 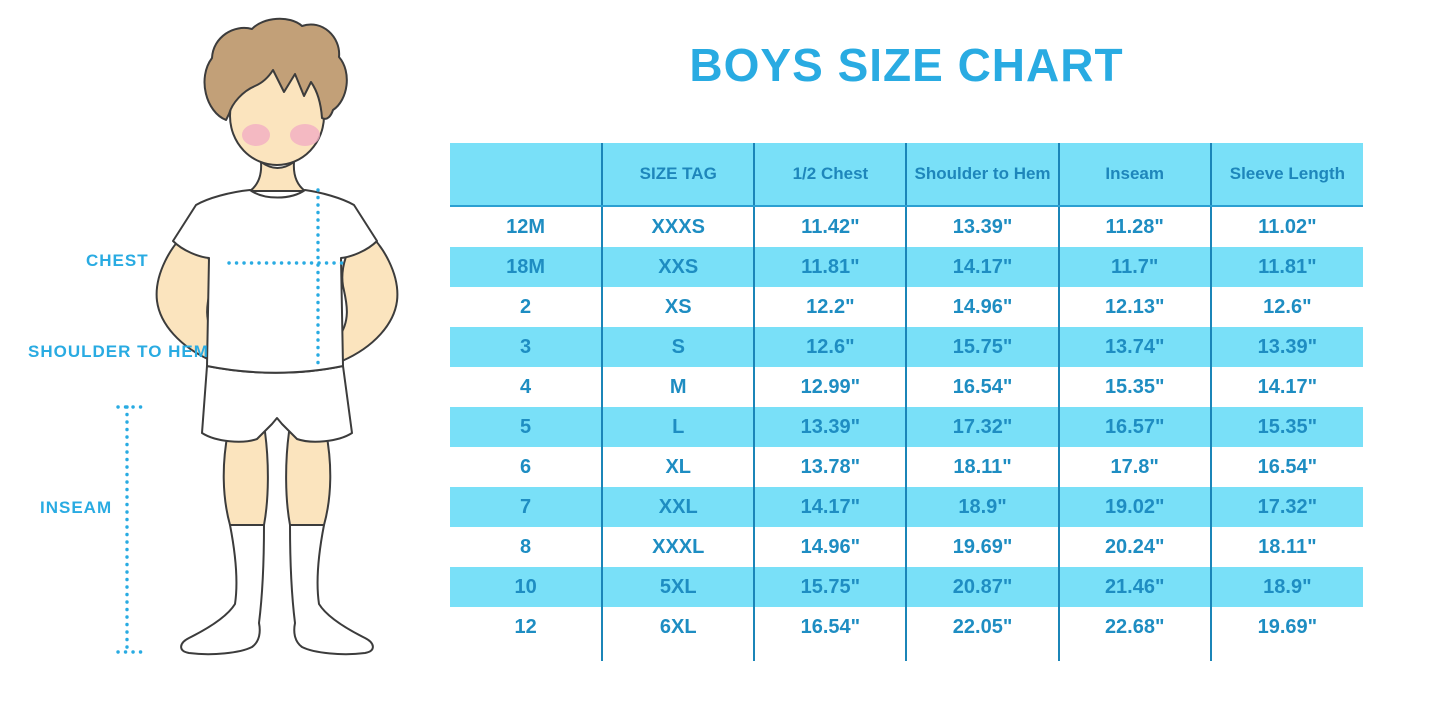 I want to click on table-row: 12 6XL 16.54" 22.05" 22.68" 19.69", so click(x=906, y=627).